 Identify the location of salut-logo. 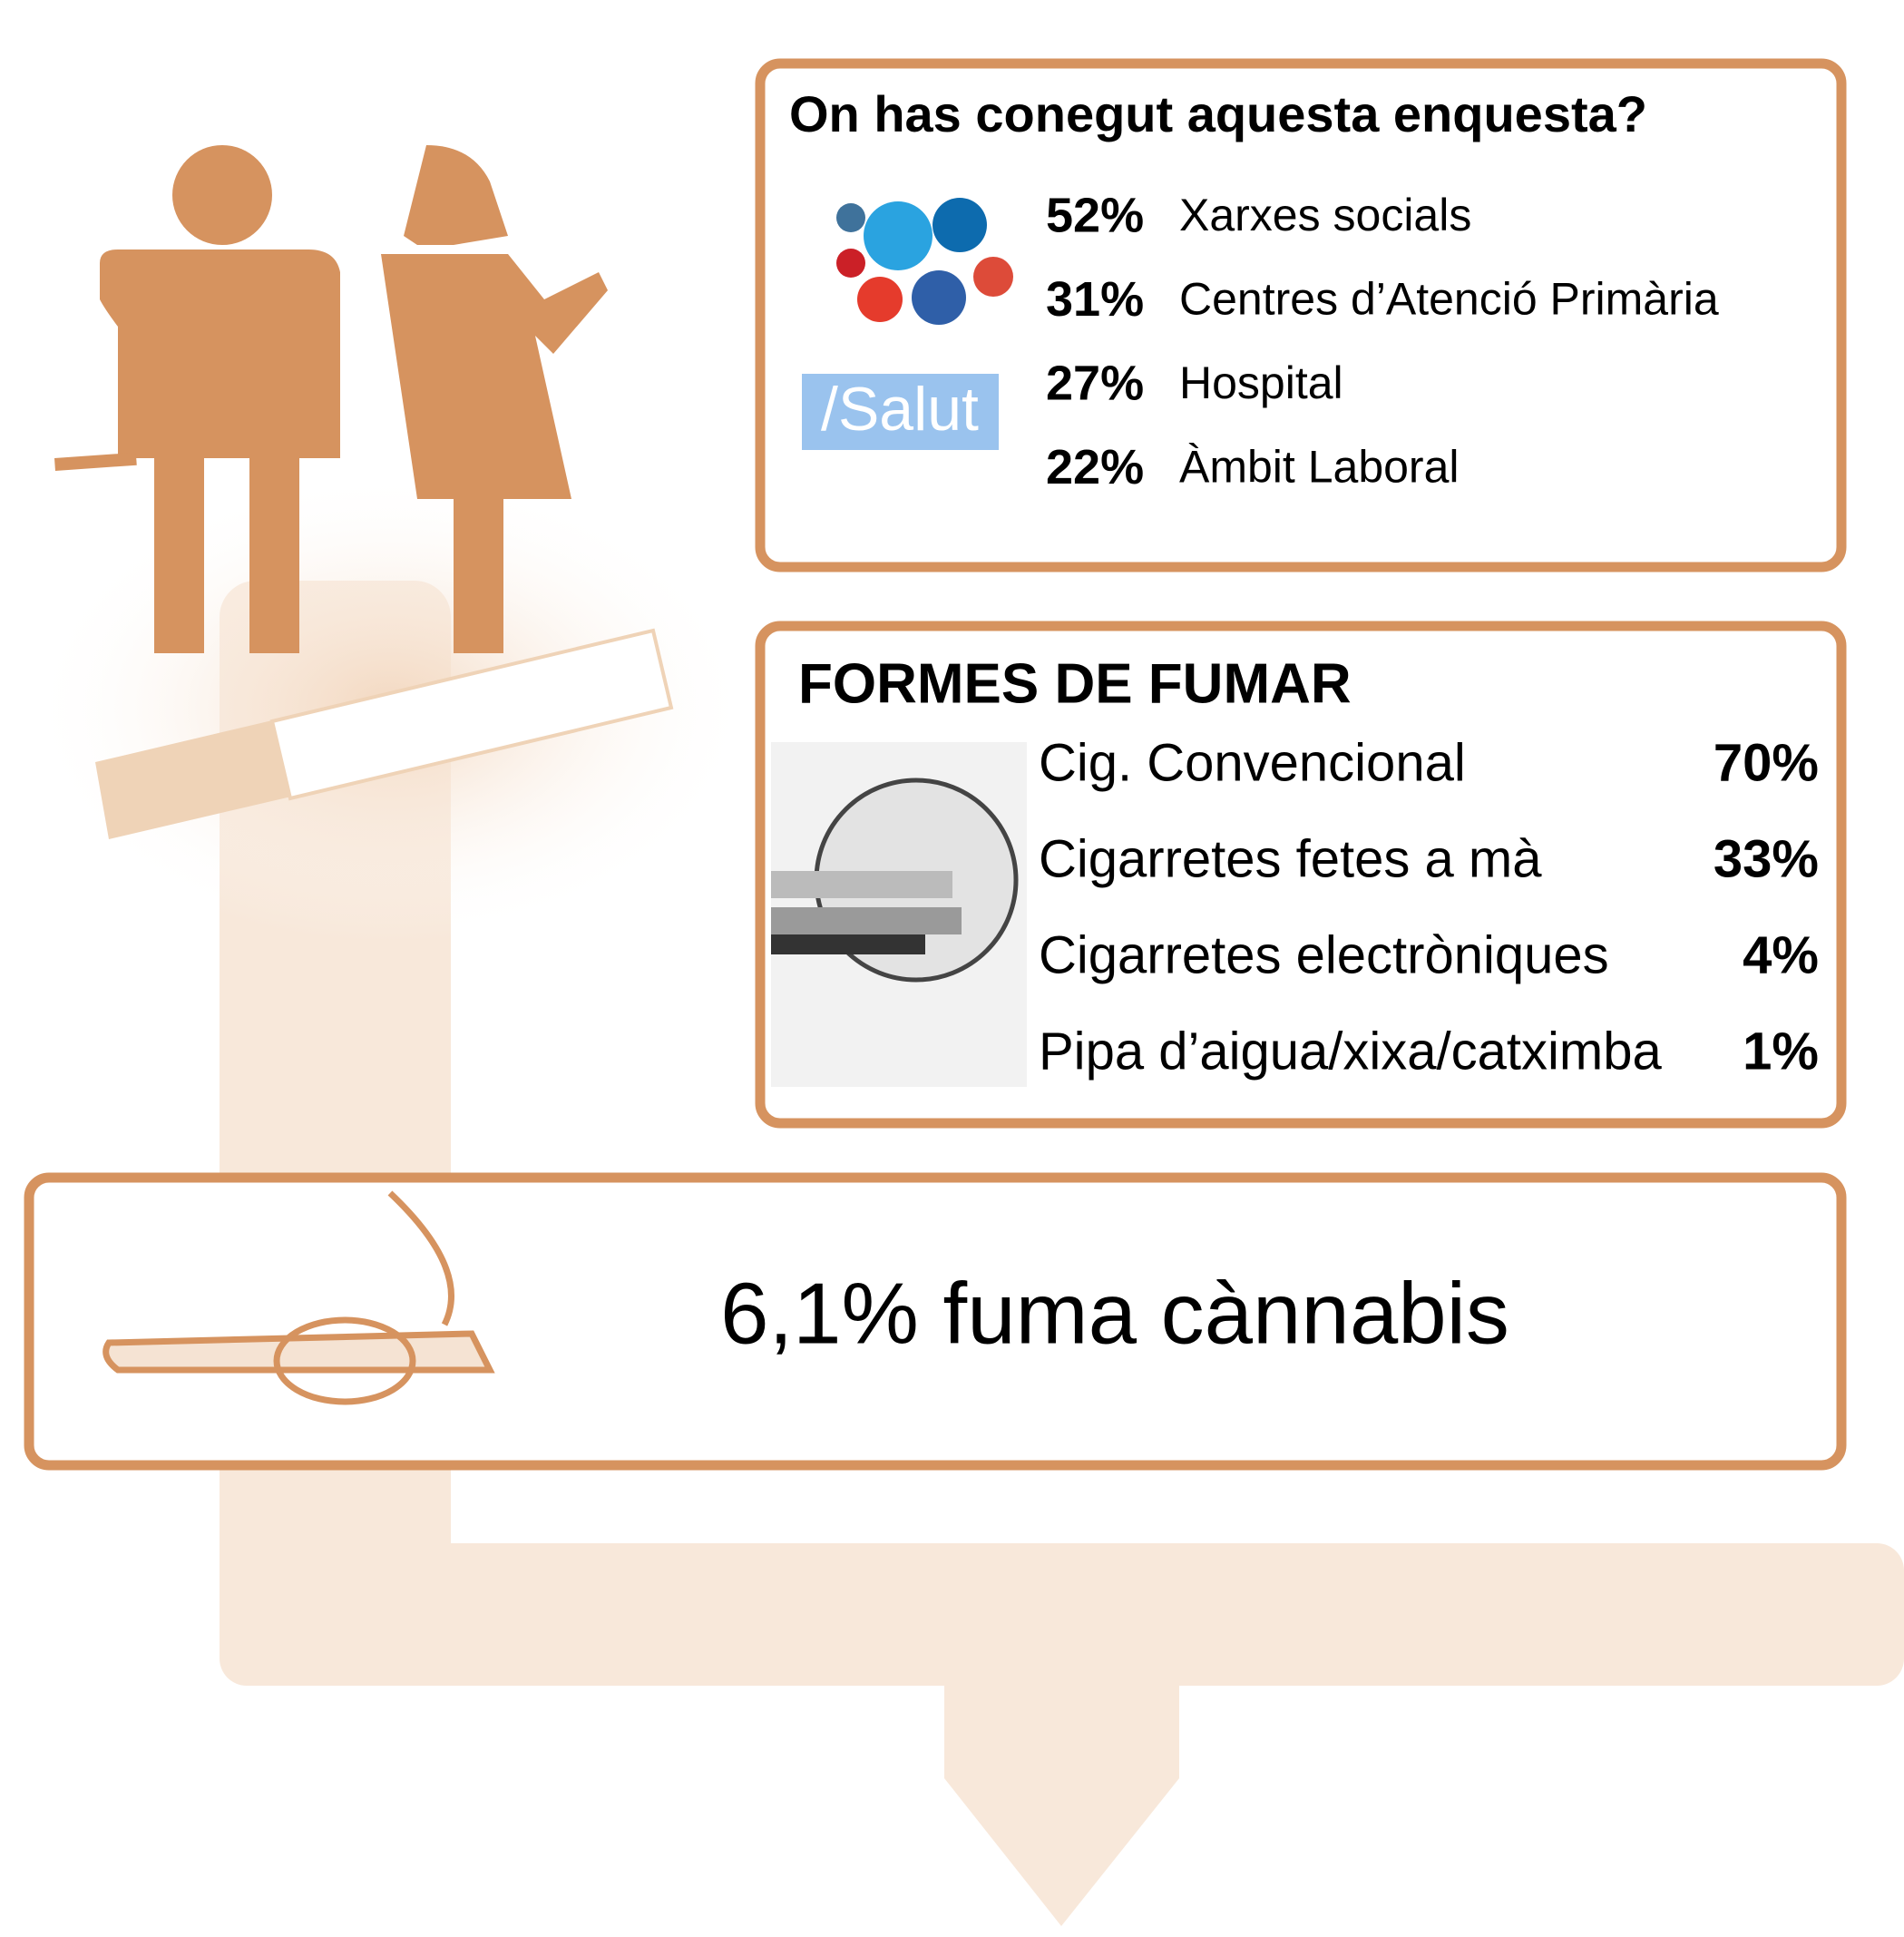
(900, 412).